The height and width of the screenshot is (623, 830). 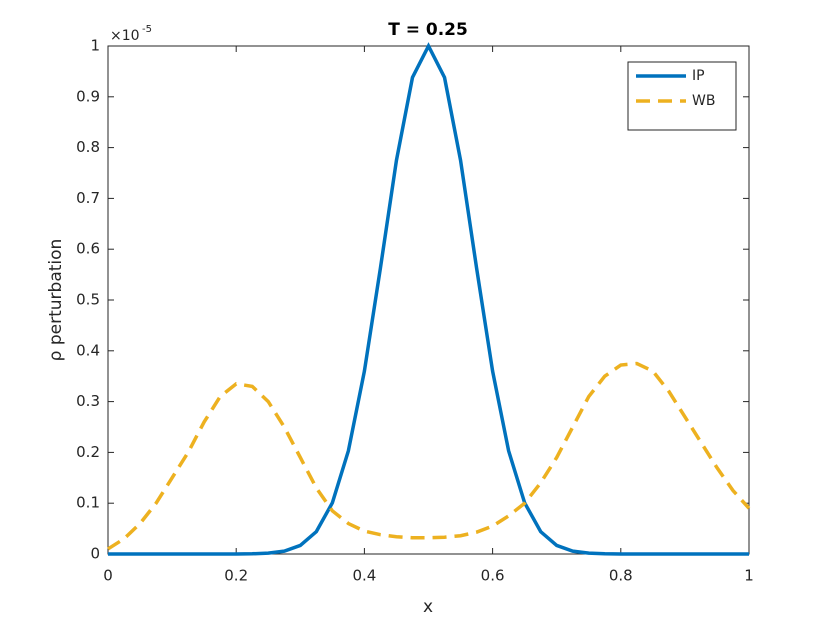 What do you see at coordinates (95, 554) in the screenshot?
I see `y-tick-label: 0` at bounding box center [95, 554].